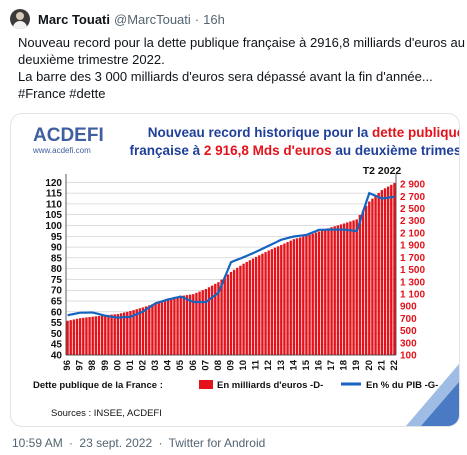 The height and width of the screenshot is (455, 467). What do you see at coordinates (37, 443) in the screenshot?
I see `footer-time: 10:59 AM` at bounding box center [37, 443].